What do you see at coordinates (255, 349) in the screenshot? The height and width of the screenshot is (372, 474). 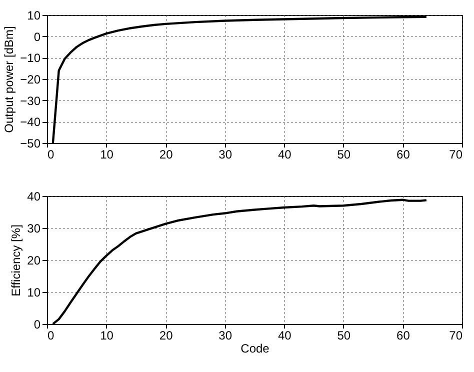 I see `x-axis-title: Code` at bounding box center [255, 349].